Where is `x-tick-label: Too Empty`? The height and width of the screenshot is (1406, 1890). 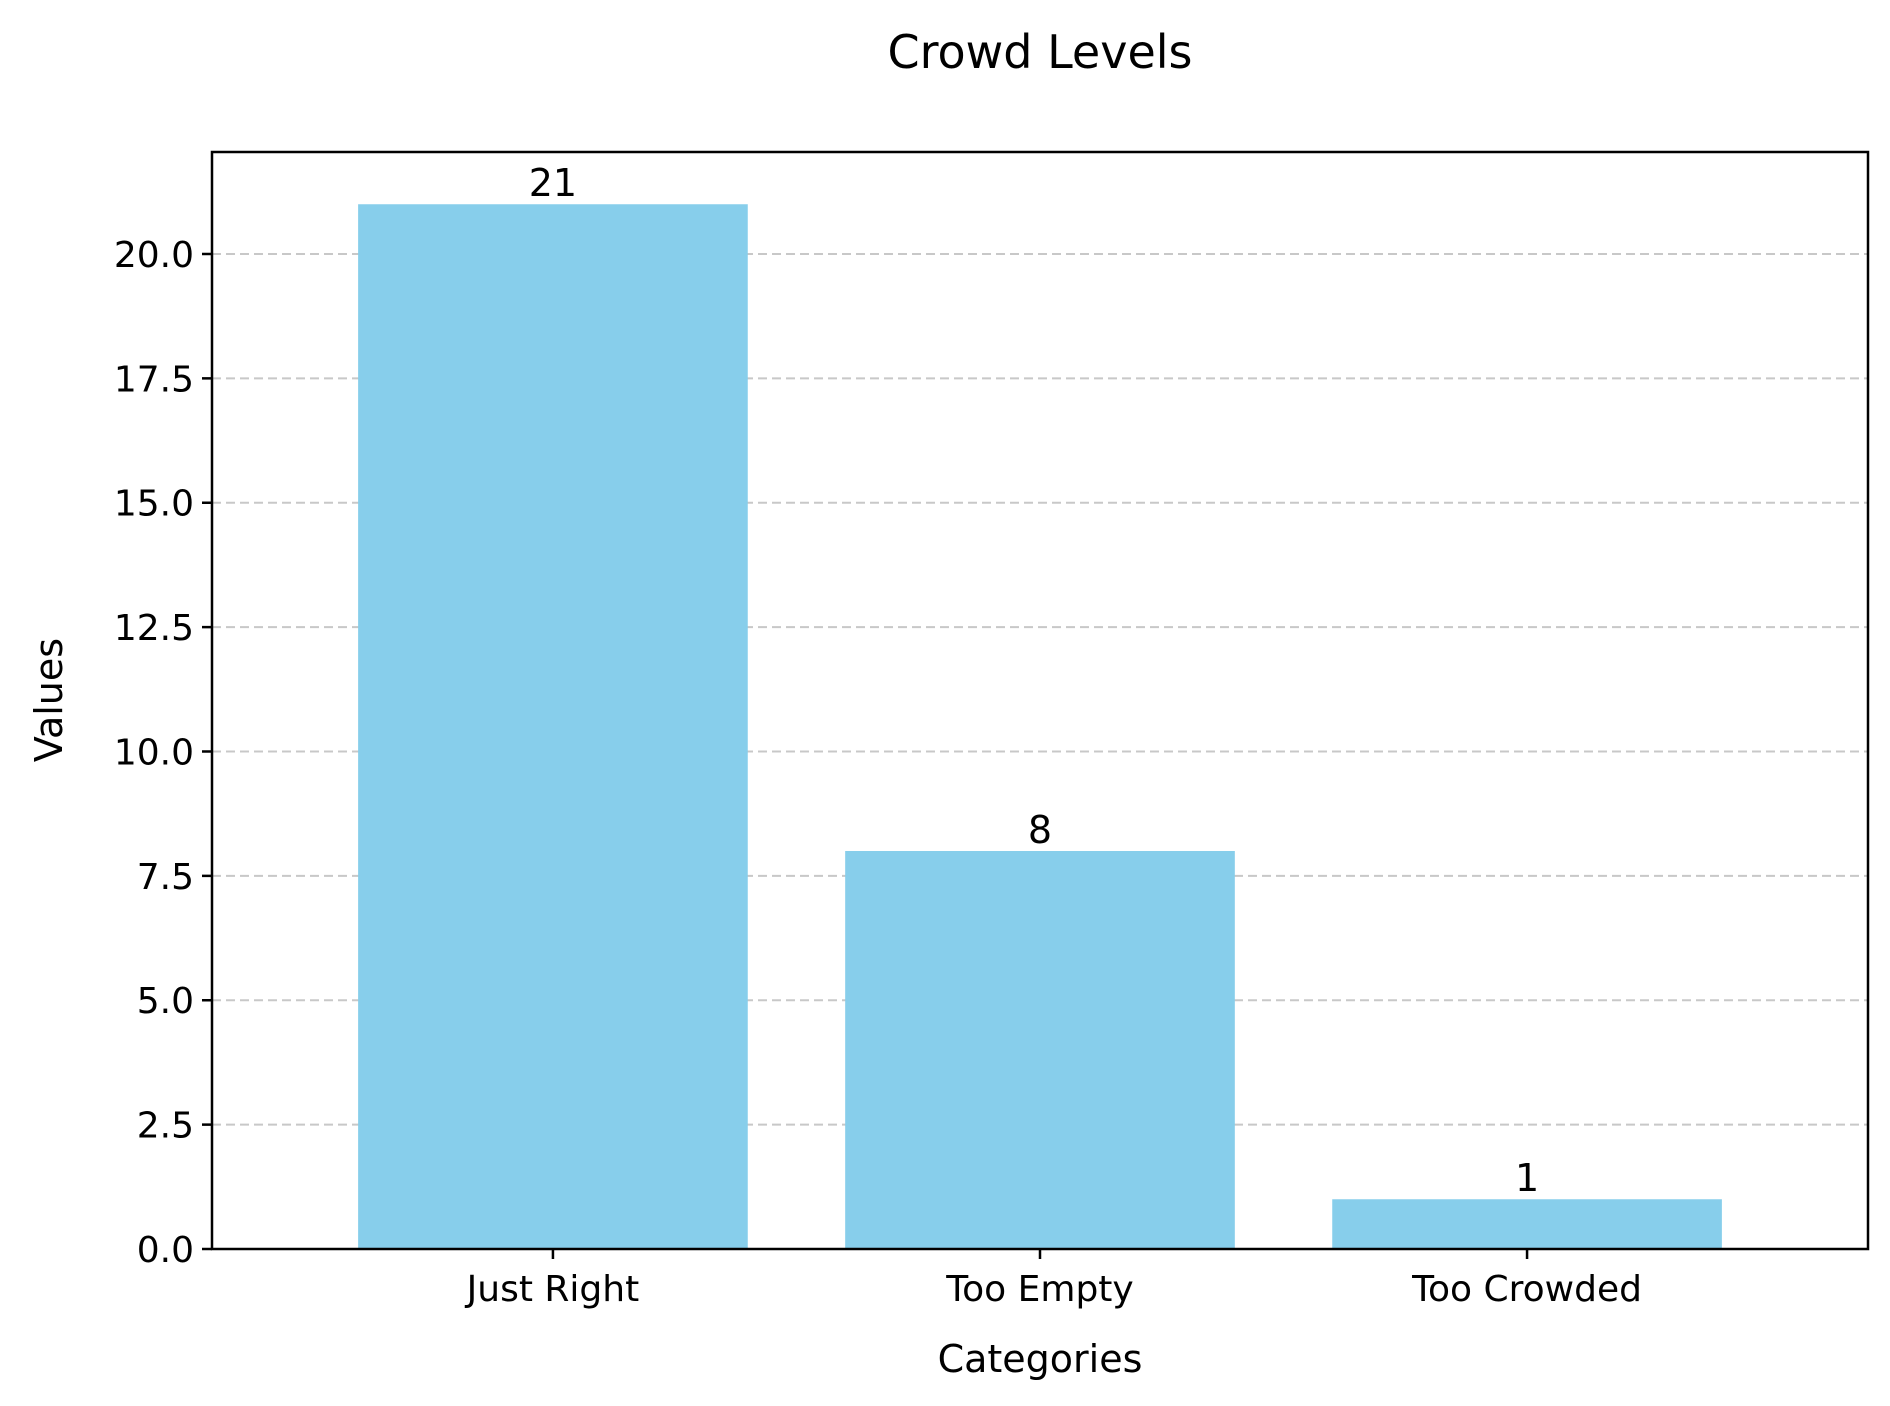
x-tick-label: Too Empty is located at coordinates (1039, 1289).